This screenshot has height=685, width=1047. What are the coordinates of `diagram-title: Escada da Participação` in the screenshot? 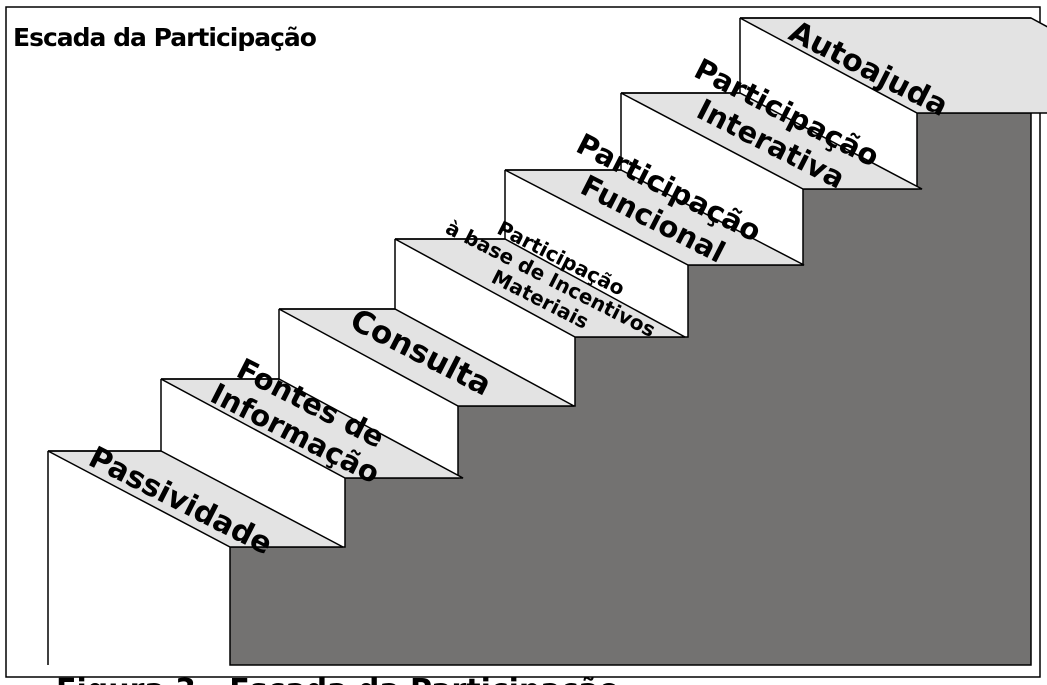 It's located at (165, 37).